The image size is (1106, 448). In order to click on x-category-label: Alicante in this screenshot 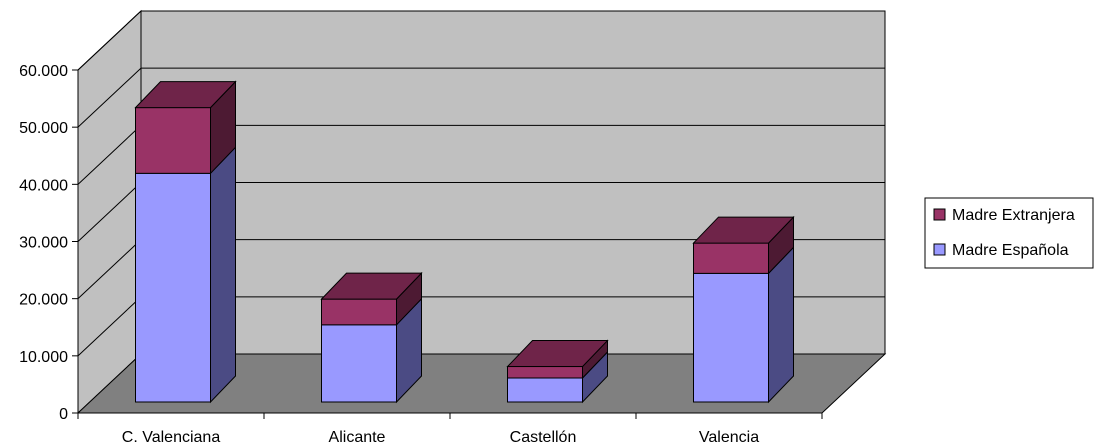, I will do `click(357, 437)`.